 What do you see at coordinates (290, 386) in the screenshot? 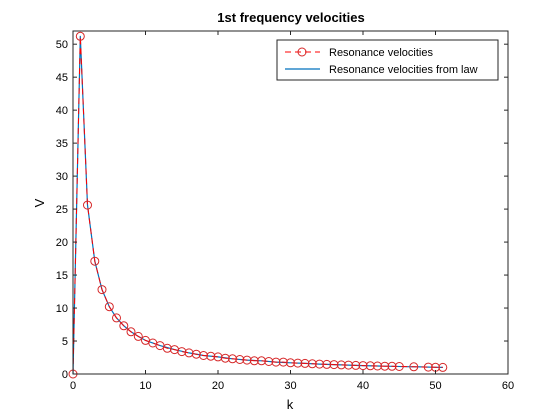
I see `x-tick-label: 30` at bounding box center [290, 386].